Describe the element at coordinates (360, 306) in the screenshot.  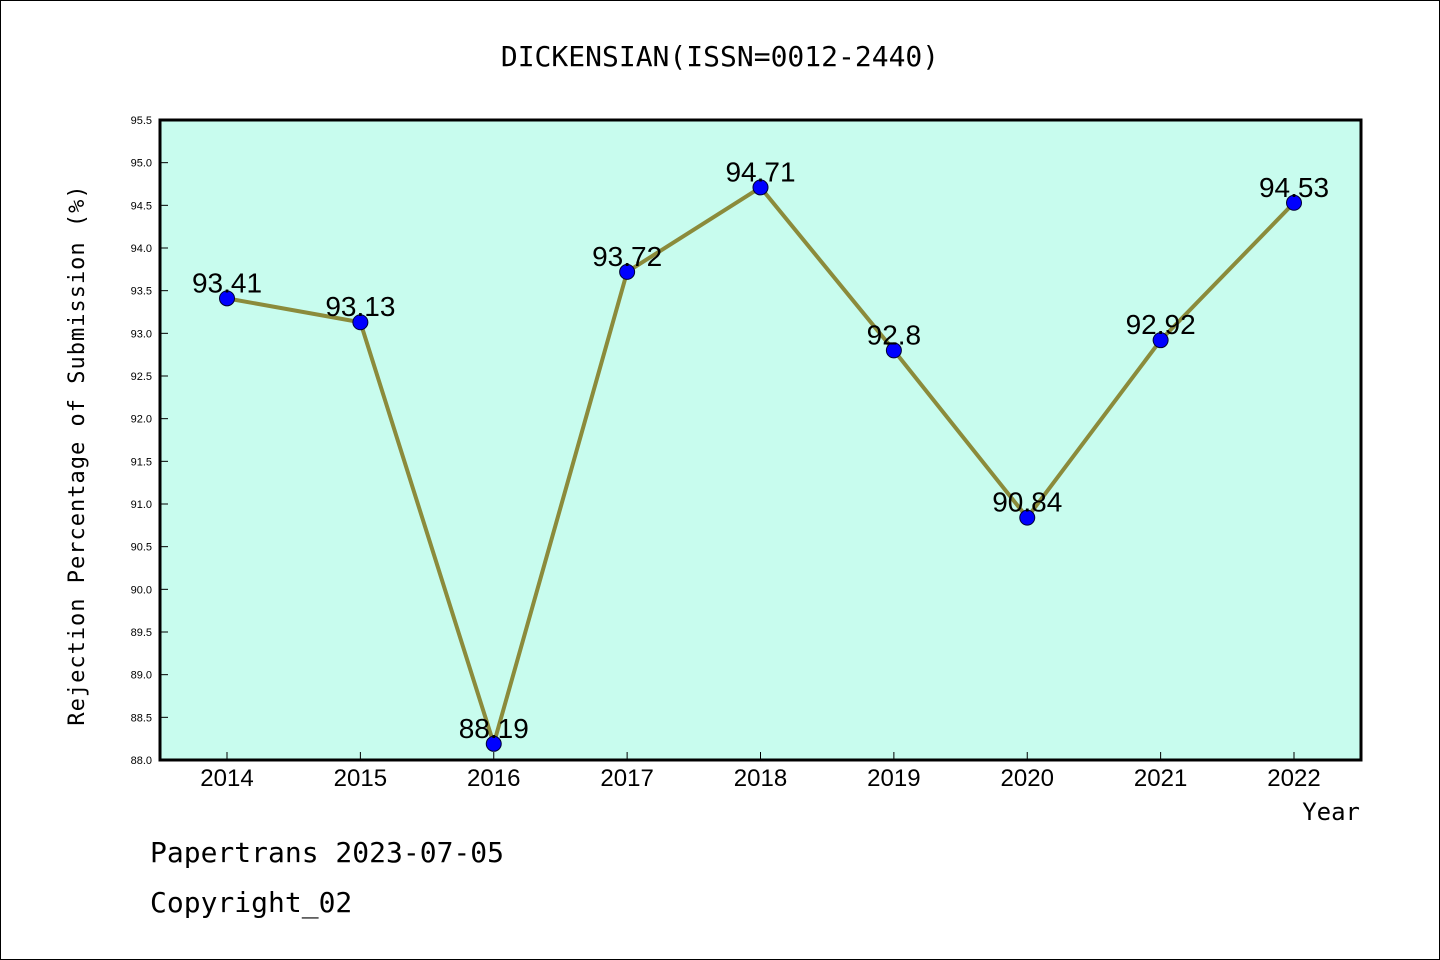
I see `data-label: 93.13` at that location.